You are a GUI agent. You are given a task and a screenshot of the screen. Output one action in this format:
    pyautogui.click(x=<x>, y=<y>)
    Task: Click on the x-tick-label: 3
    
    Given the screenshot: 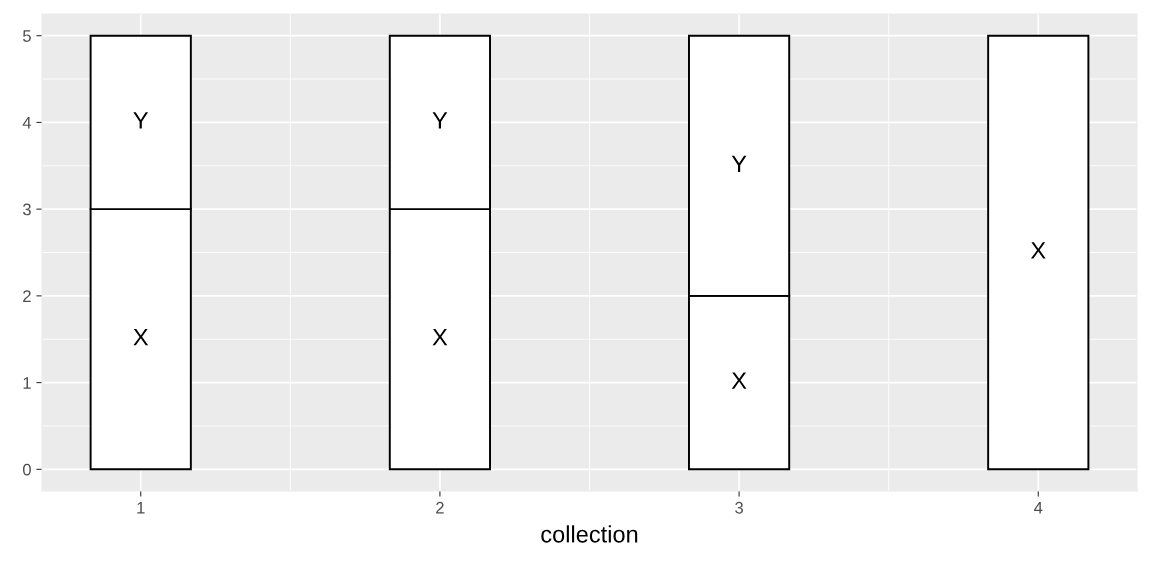 What is the action you would take?
    pyautogui.click(x=739, y=507)
    